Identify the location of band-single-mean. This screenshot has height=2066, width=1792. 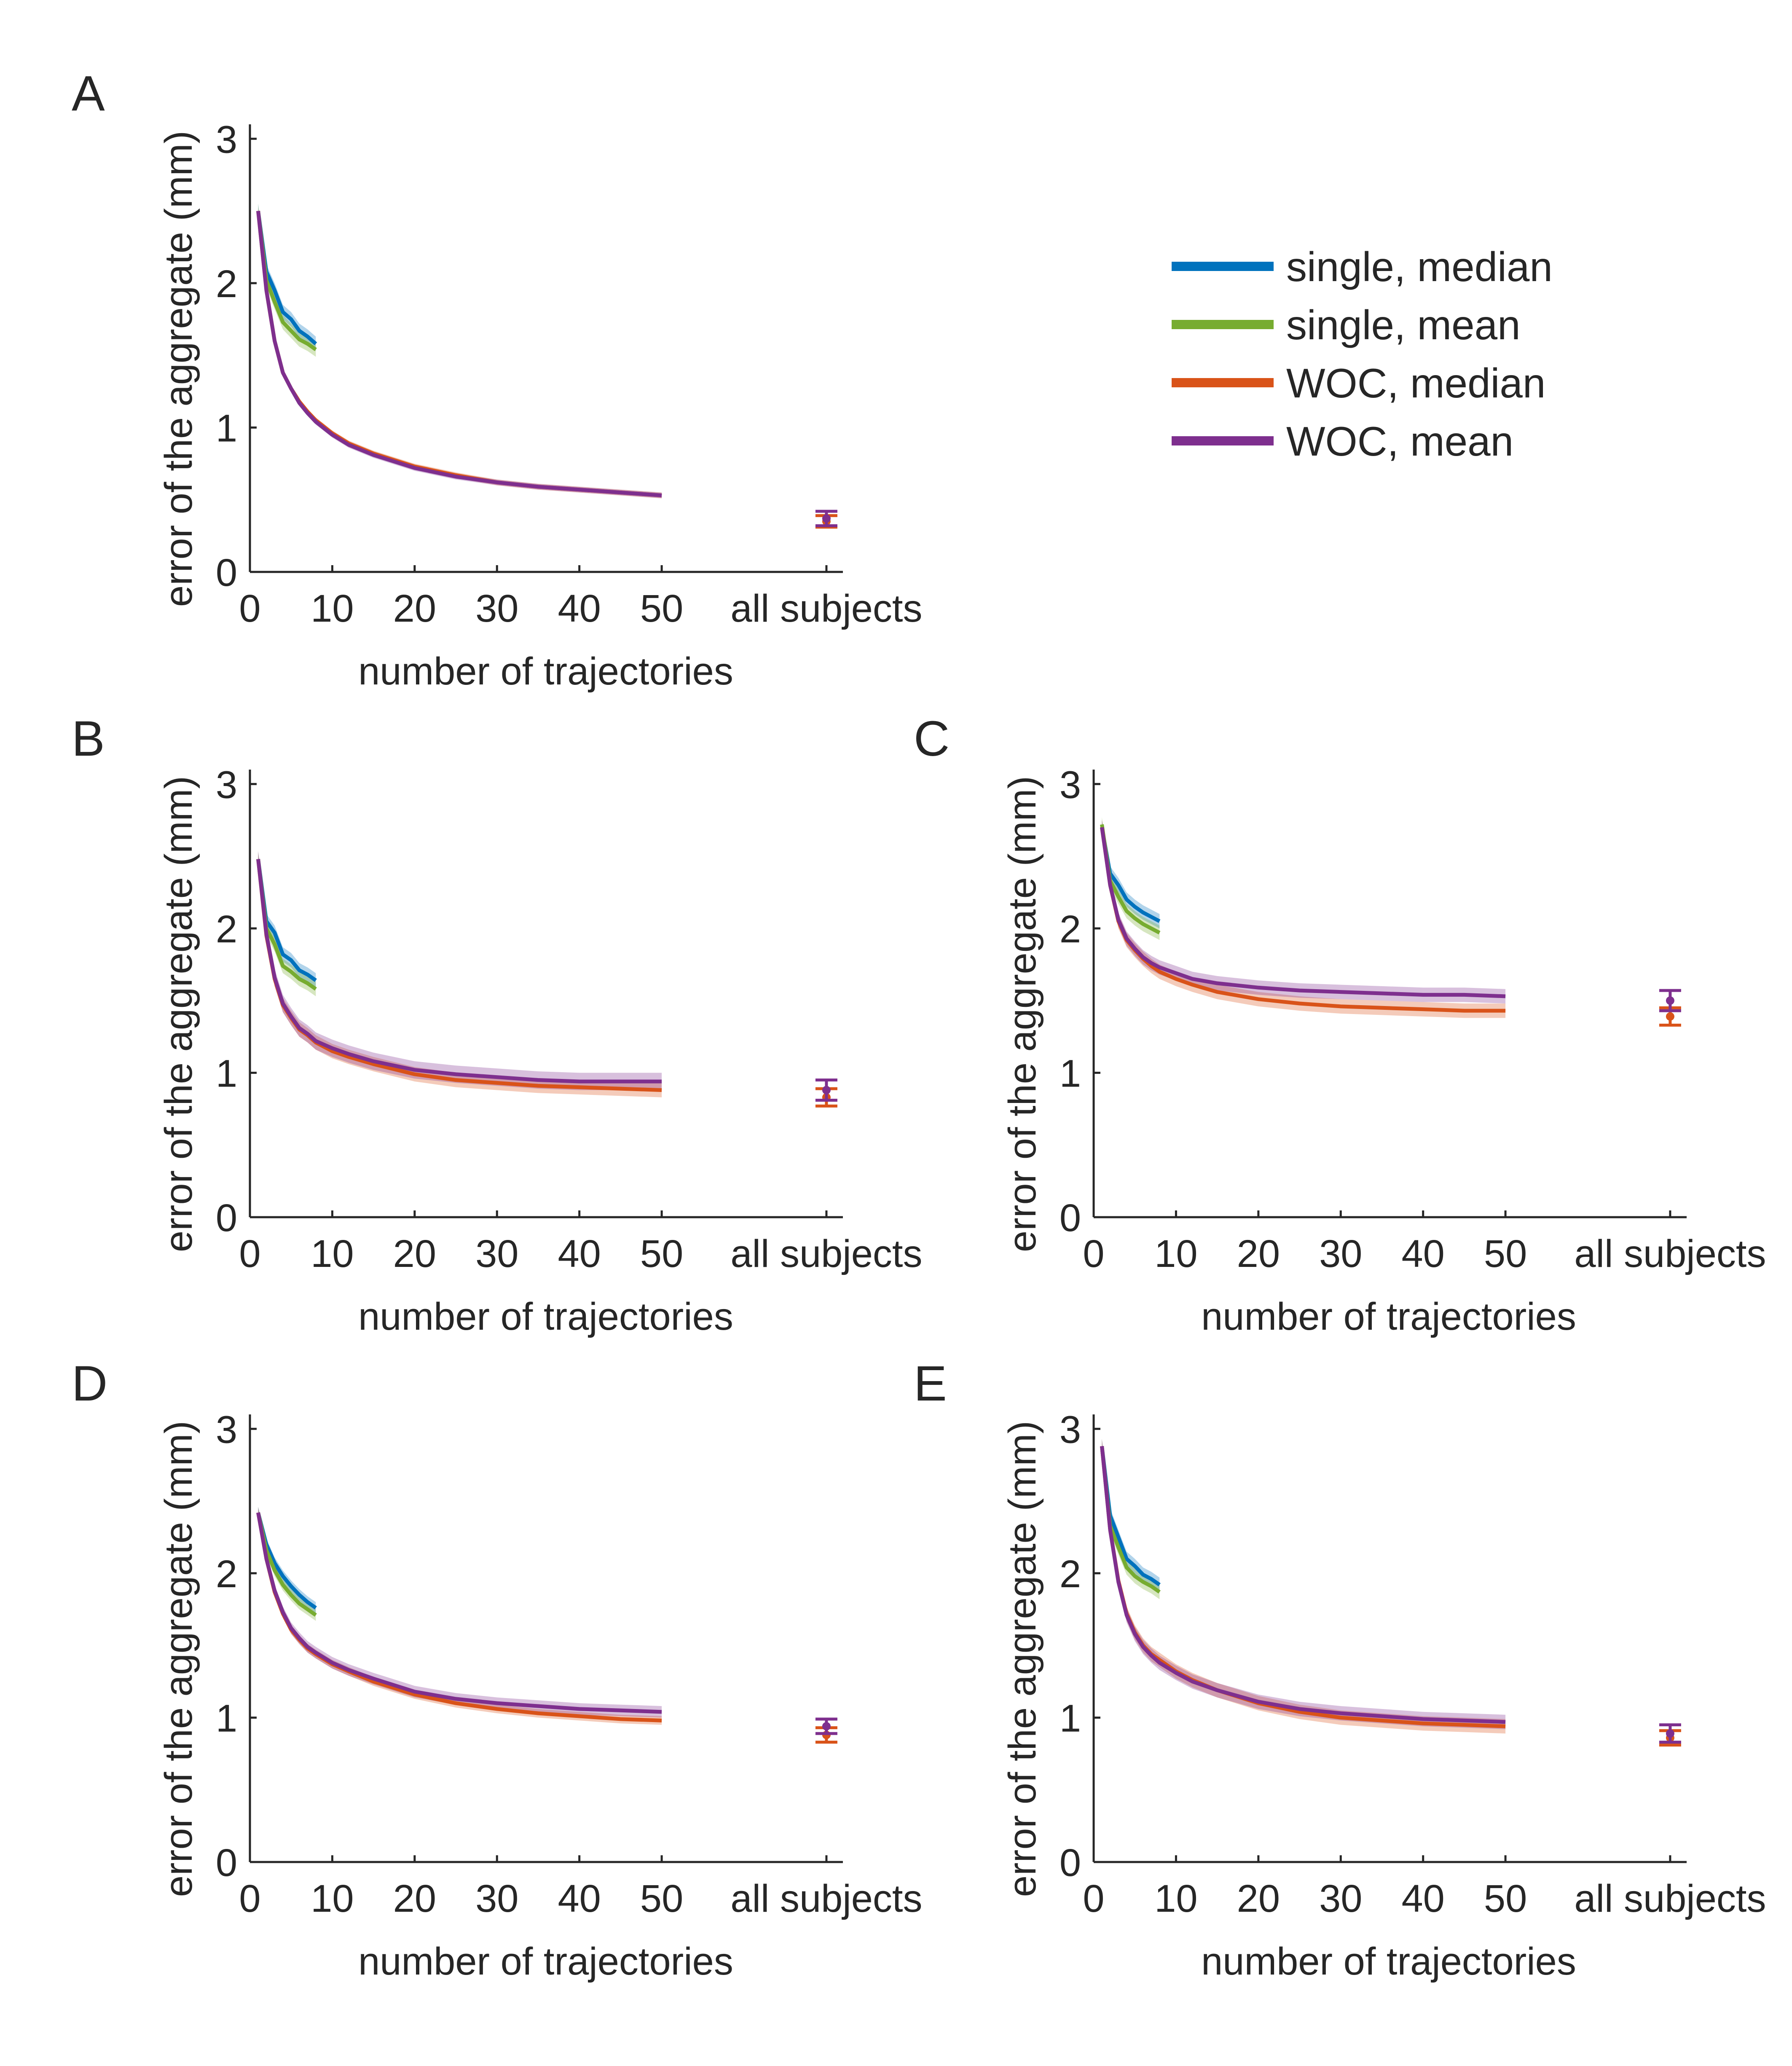
(1131, 1519).